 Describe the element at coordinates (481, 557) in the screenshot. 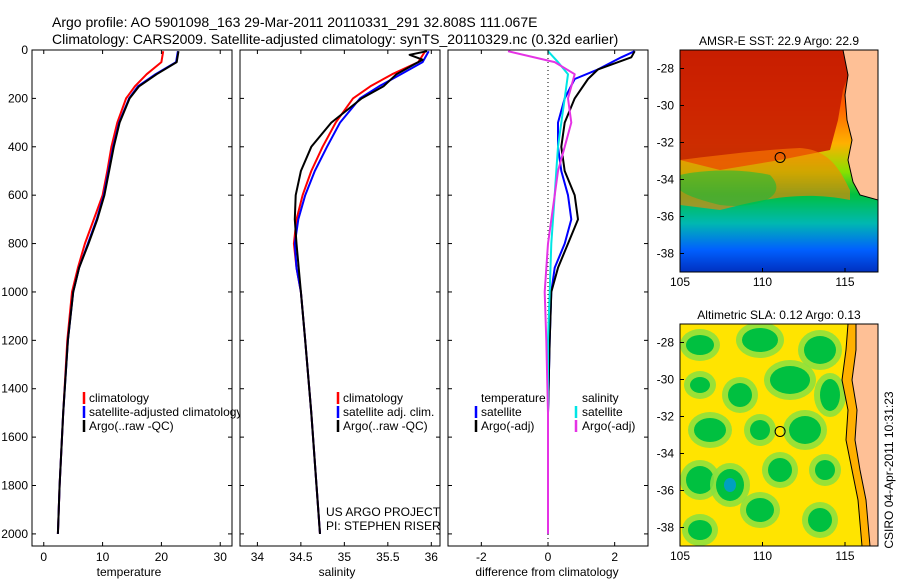

I see `x-tick-label: -2` at that location.